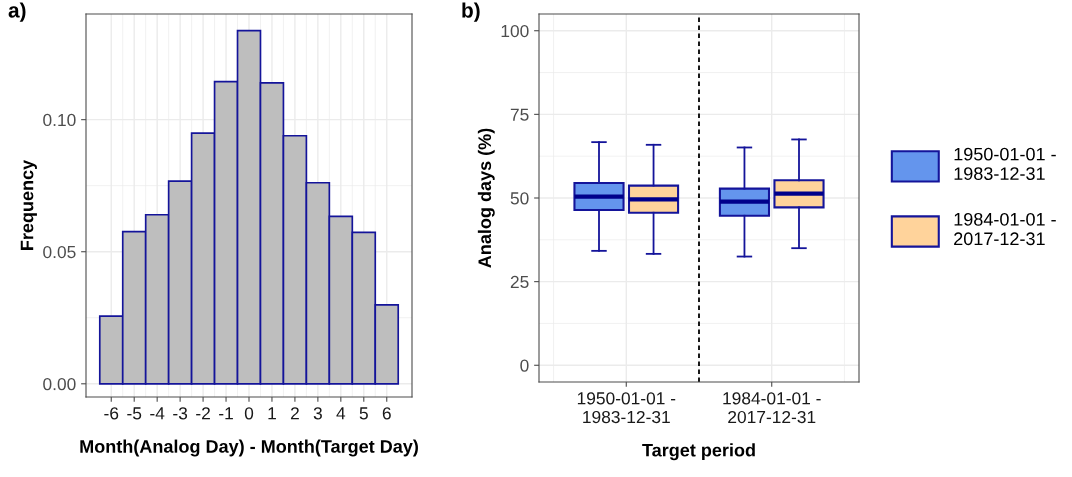 This screenshot has width=1072, height=477. Describe the element at coordinates (519, 114) in the screenshot. I see `y-tick-label: 75` at that location.